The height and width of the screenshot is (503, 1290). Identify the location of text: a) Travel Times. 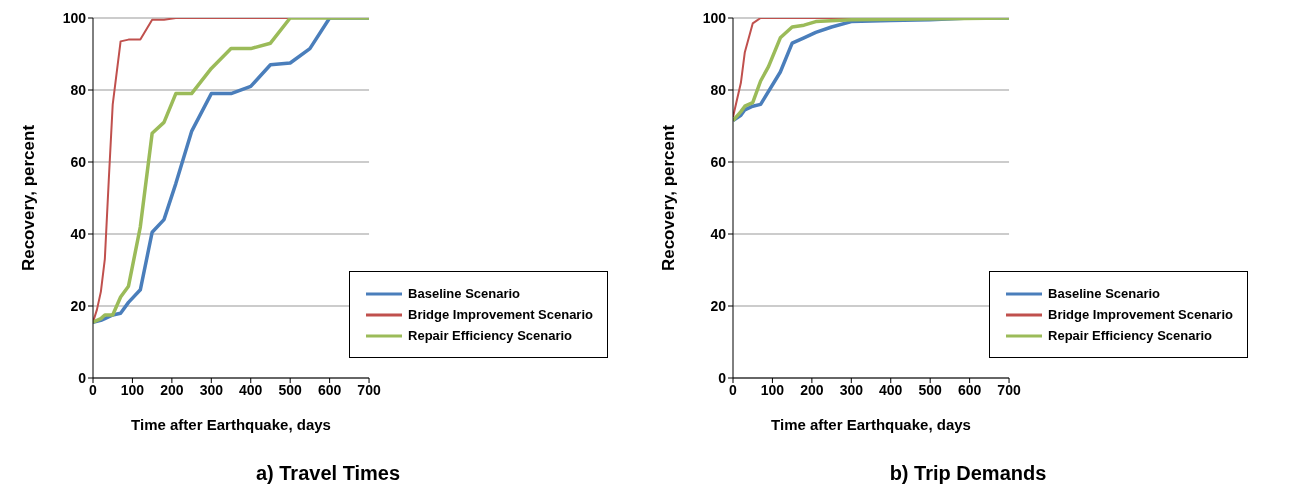
(328, 473).